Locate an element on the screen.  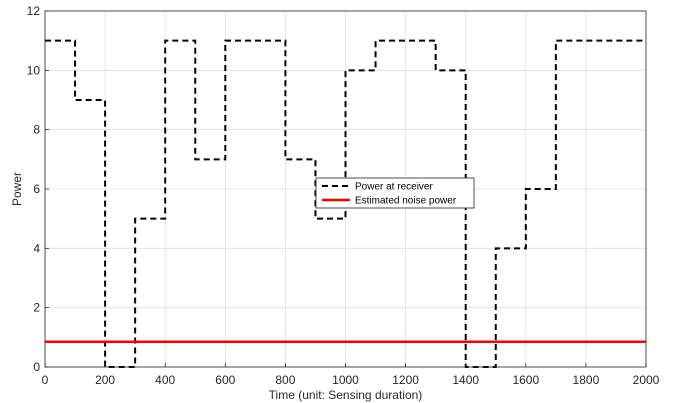
y-tick-label: 8 is located at coordinates (36, 130).